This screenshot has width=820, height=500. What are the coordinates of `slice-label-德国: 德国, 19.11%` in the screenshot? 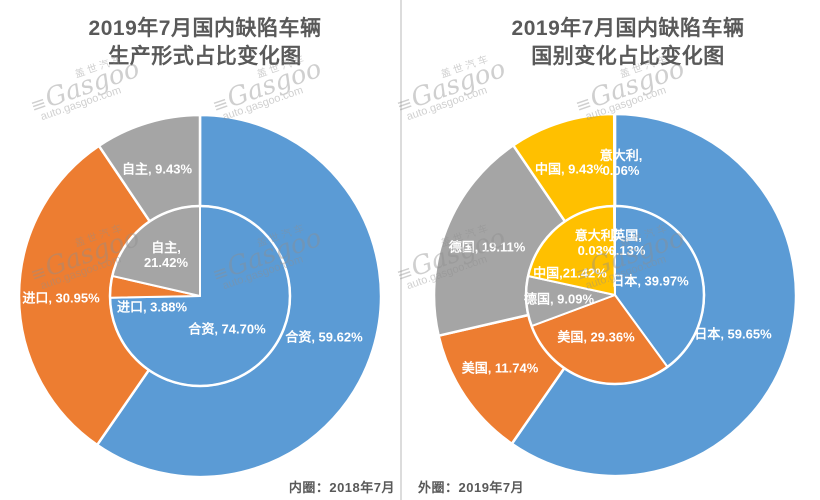 It's located at (487, 247).